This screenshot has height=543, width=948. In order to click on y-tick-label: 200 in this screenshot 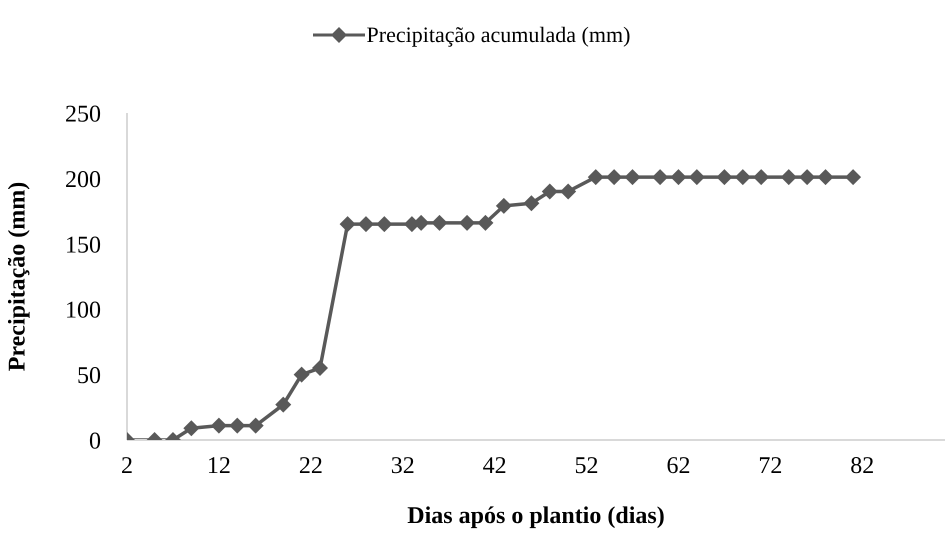, I will do `click(83, 179)`.